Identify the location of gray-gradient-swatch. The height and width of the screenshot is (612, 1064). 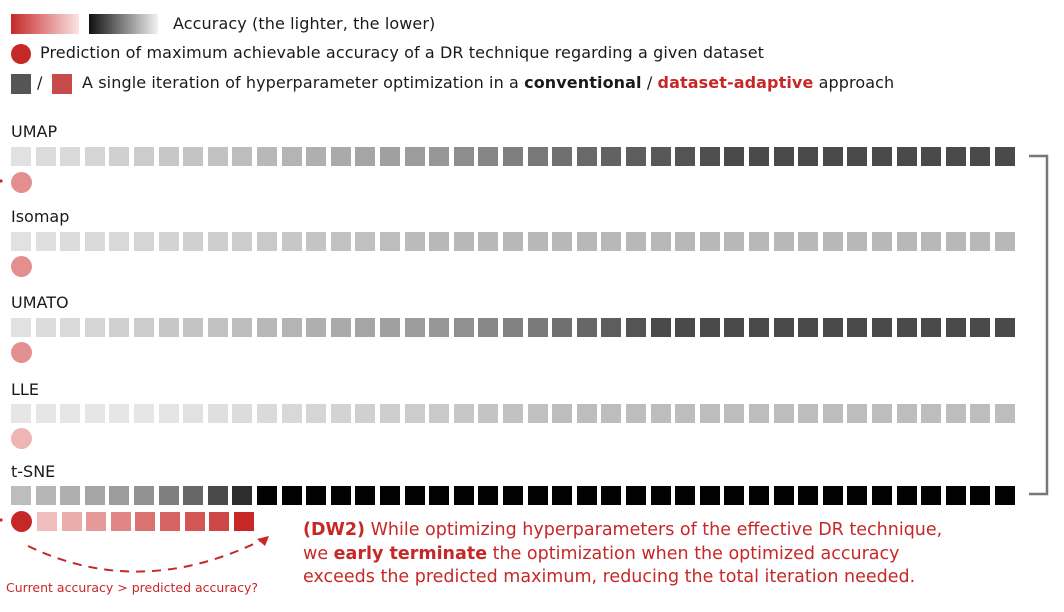
(123, 24).